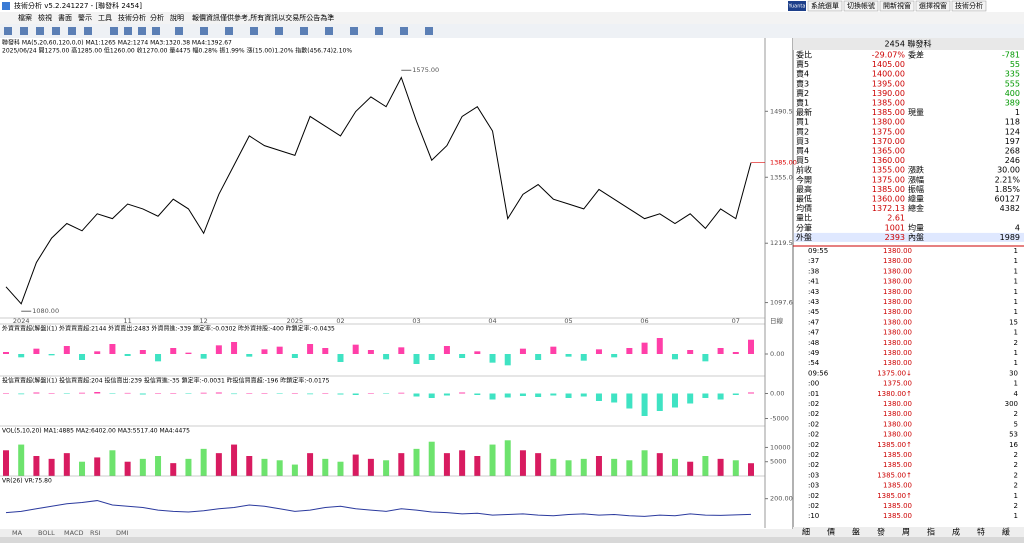 This screenshot has height=543, width=1024. Describe the element at coordinates (127, 321) in the screenshot. I see `x-tick-label: 11` at that location.